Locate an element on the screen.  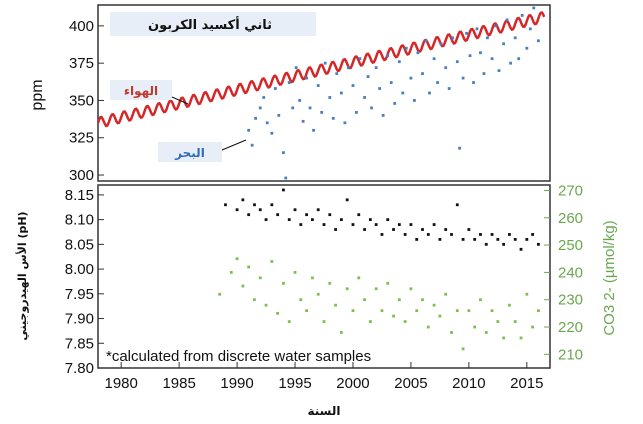
ph-tick-label: 7.80 is located at coordinates (79, 368).